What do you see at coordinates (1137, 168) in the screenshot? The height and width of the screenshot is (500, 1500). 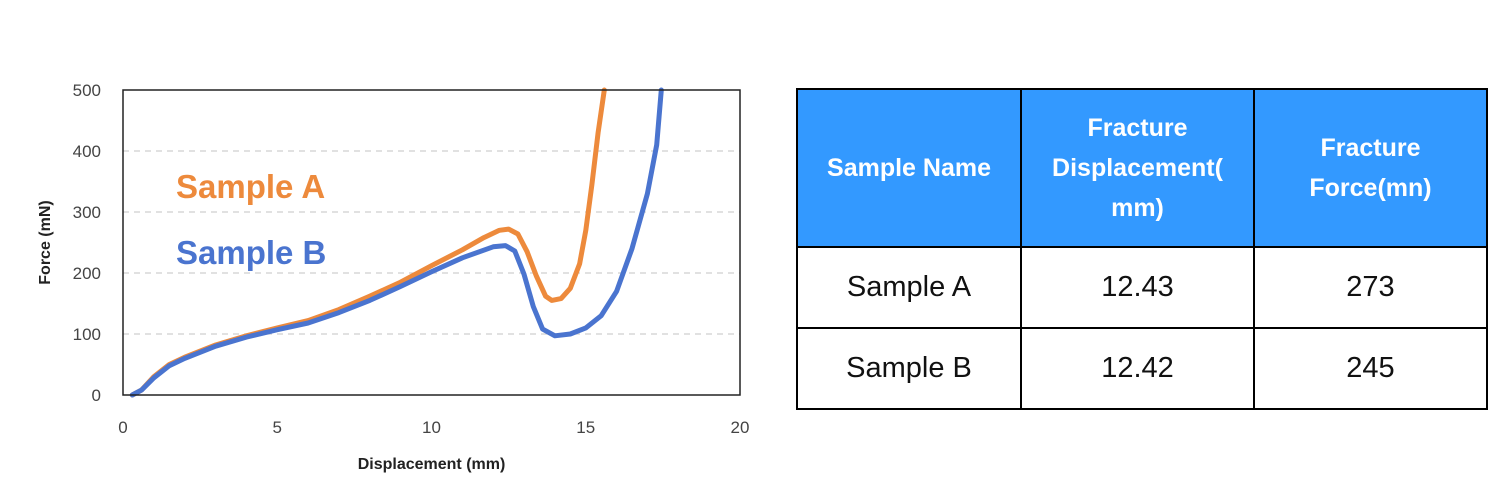 I see `header-fracture-displacement: Fracture Displacement( mm)` at bounding box center [1137, 168].